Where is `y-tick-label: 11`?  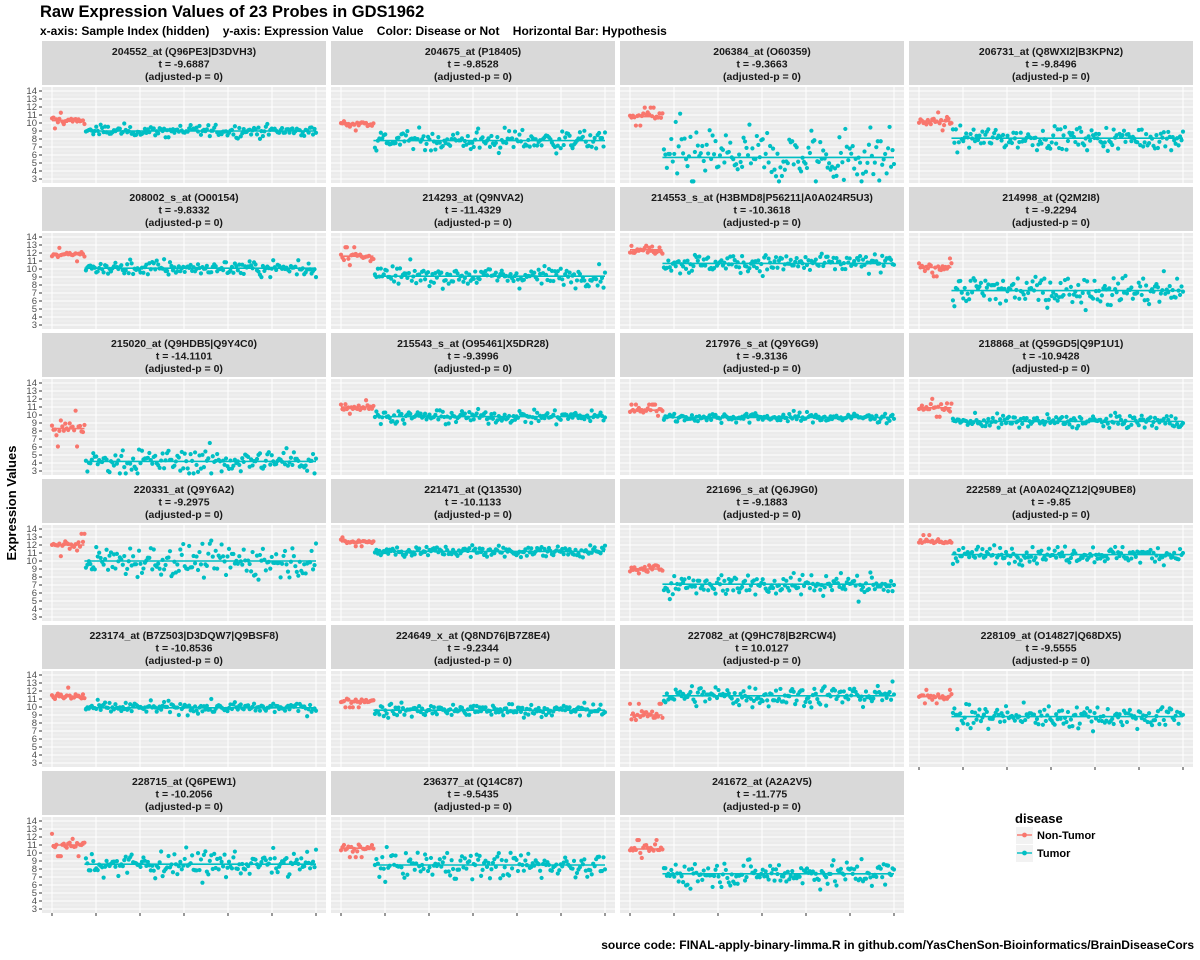
y-tick-label: 11 is located at coordinates (32, 845).